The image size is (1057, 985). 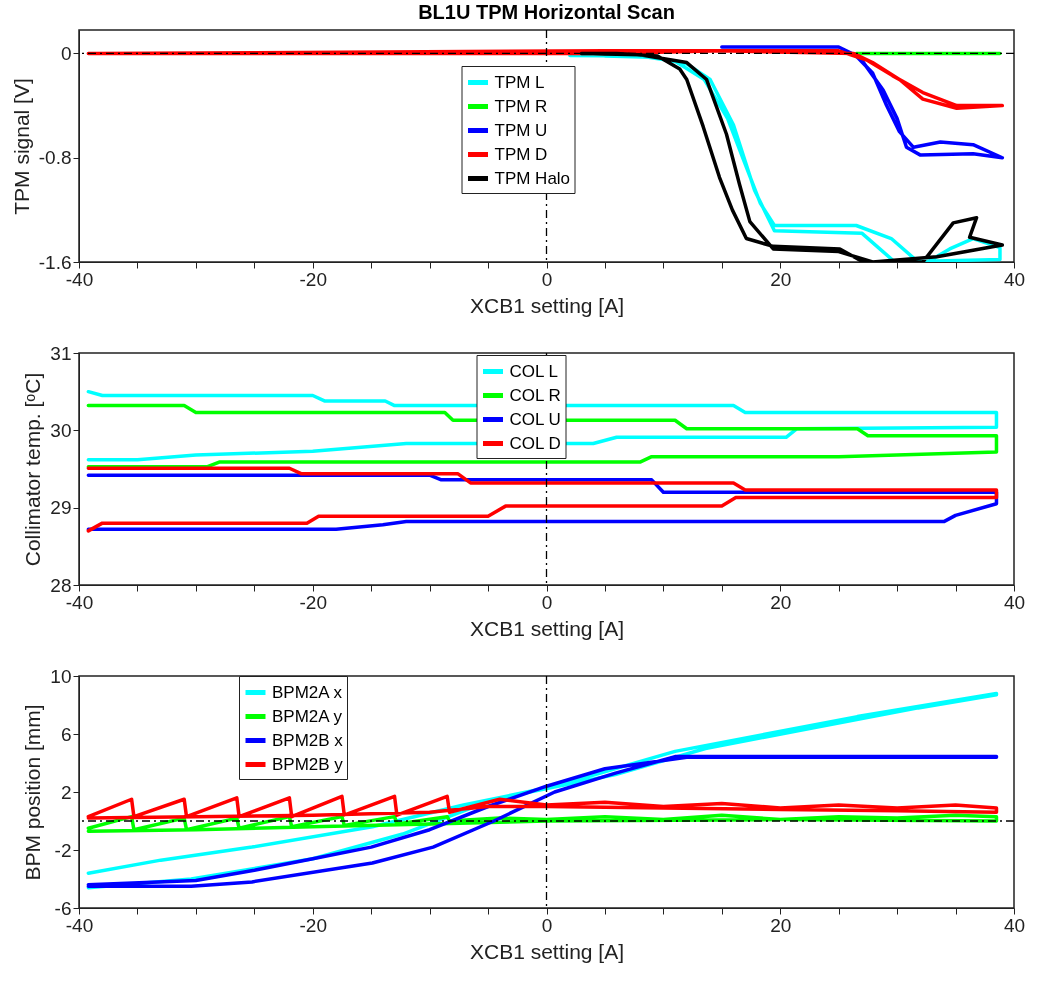 I want to click on legend-label: COL L, so click(x=534, y=371).